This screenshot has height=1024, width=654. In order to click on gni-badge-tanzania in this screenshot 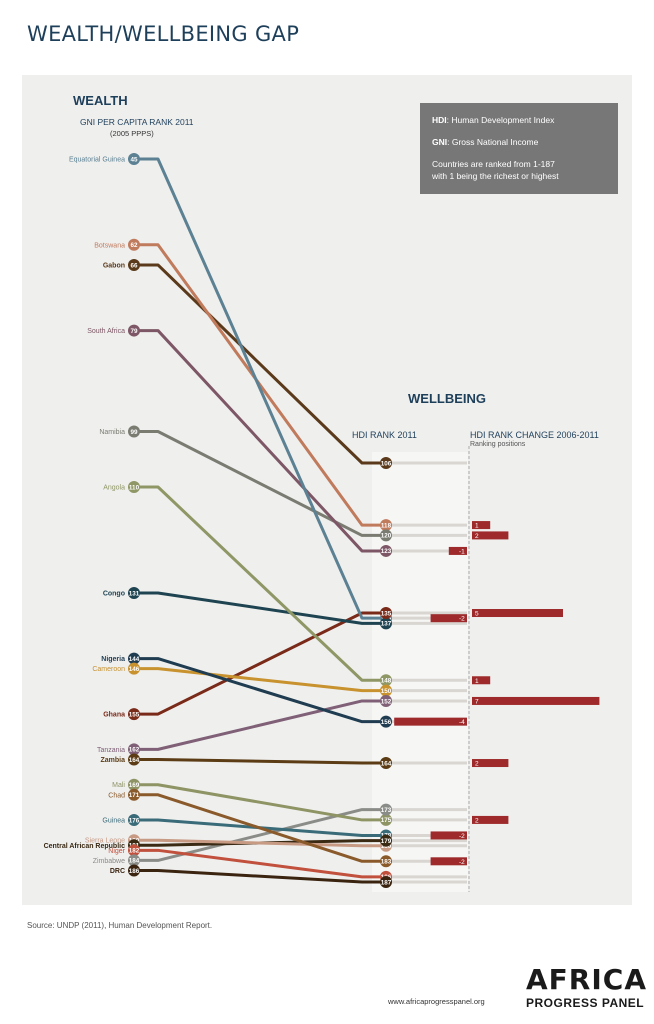, I will do `click(134, 749)`.